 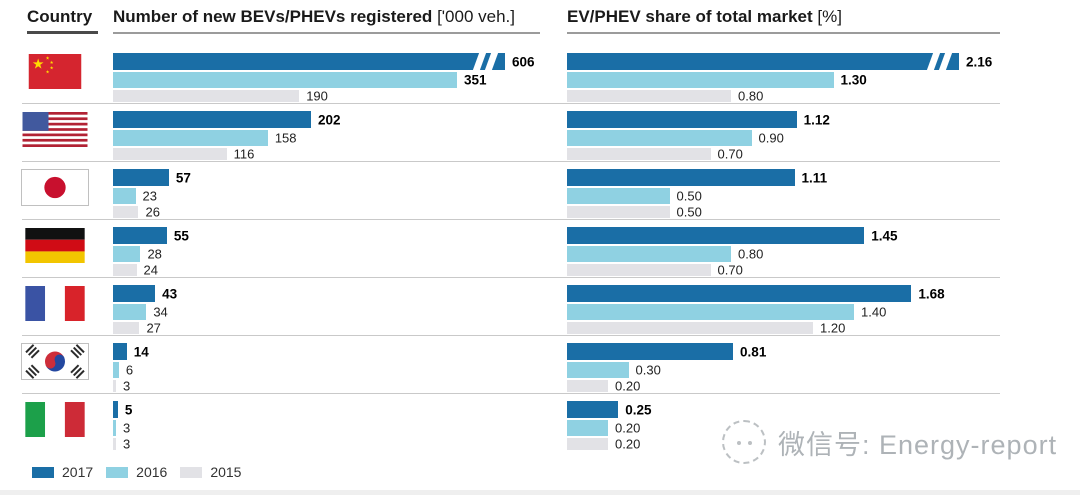 What do you see at coordinates (145, 310) in the screenshot?
I see `registrations-bars-france: 43 34 27` at bounding box center [145, 310].